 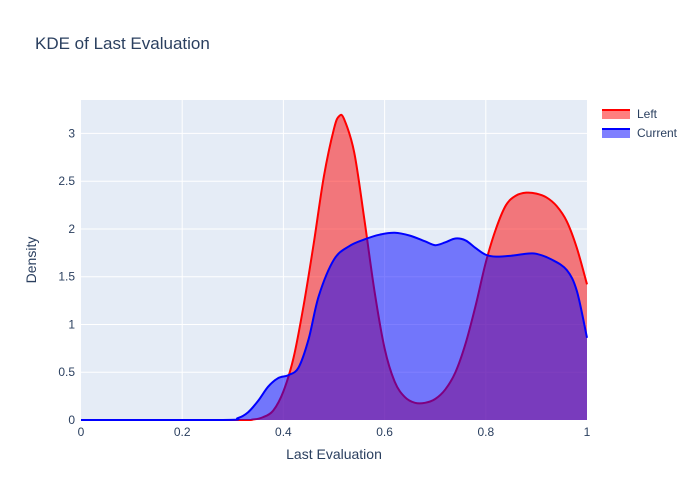 What do you see at coordinates (182, 432) in the screenshot?
I see `x-tick-label: 0.2` at bounding box center [182, 432].